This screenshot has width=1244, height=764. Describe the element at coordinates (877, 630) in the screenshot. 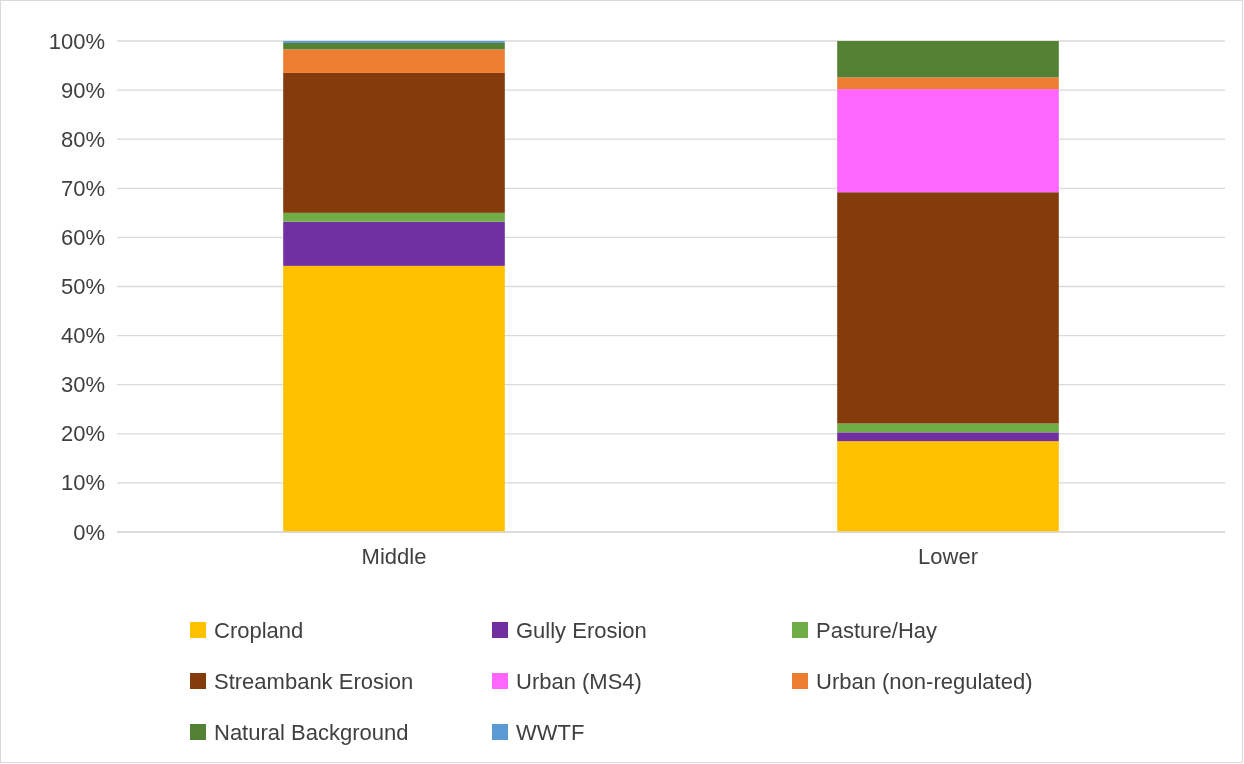

I see `legend-label: Pasture/Hay` at that location.